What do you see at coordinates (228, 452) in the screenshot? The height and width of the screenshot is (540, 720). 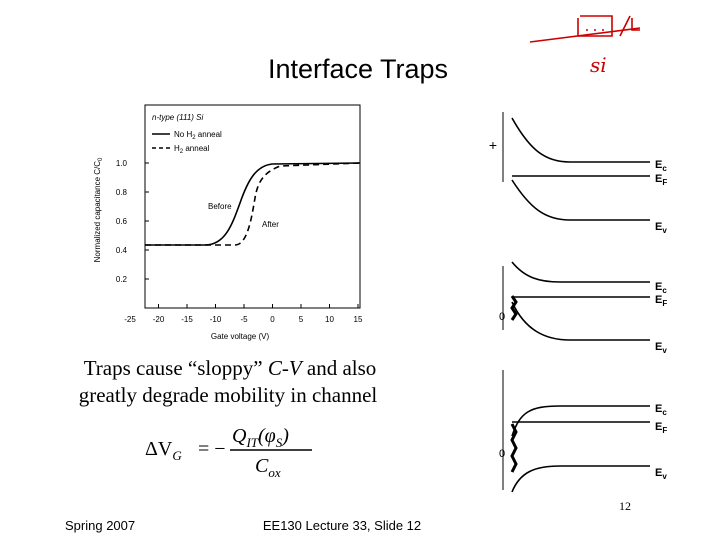 I see `equation: ΔVG = − QIT(φS) Cox` at bounding box center [228, 452].